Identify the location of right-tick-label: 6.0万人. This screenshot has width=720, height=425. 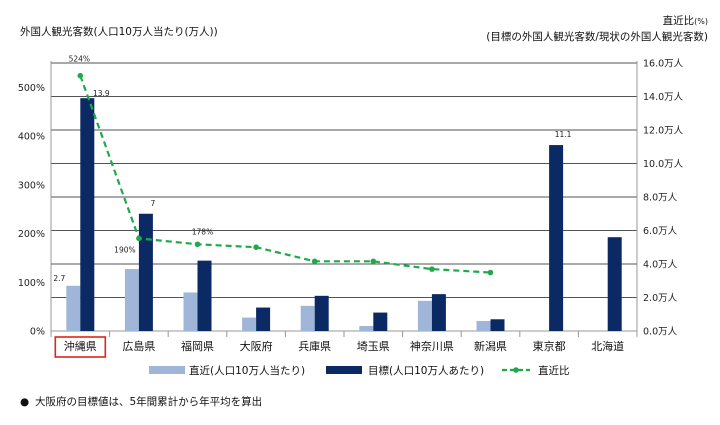
(660, 231).